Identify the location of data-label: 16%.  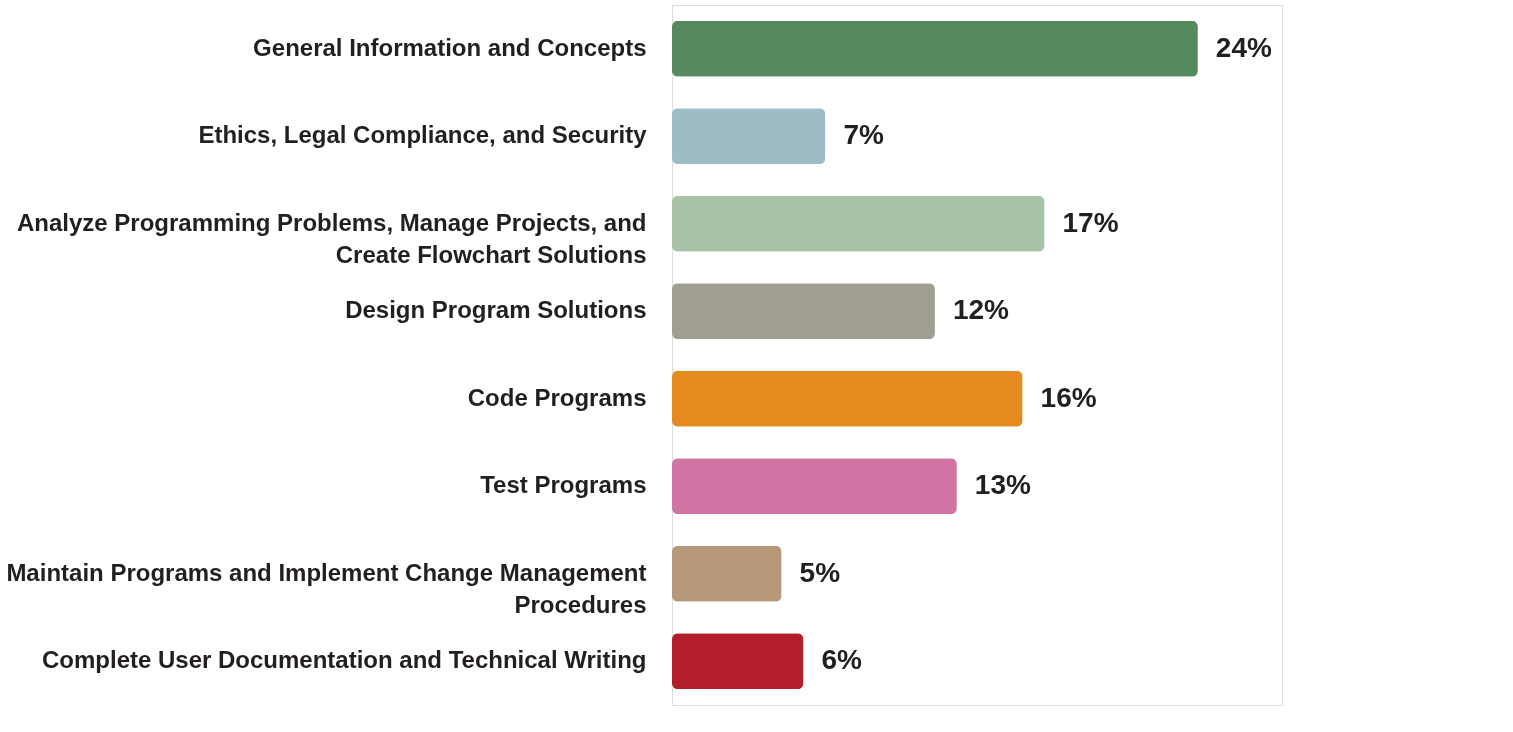
(1068, 397).